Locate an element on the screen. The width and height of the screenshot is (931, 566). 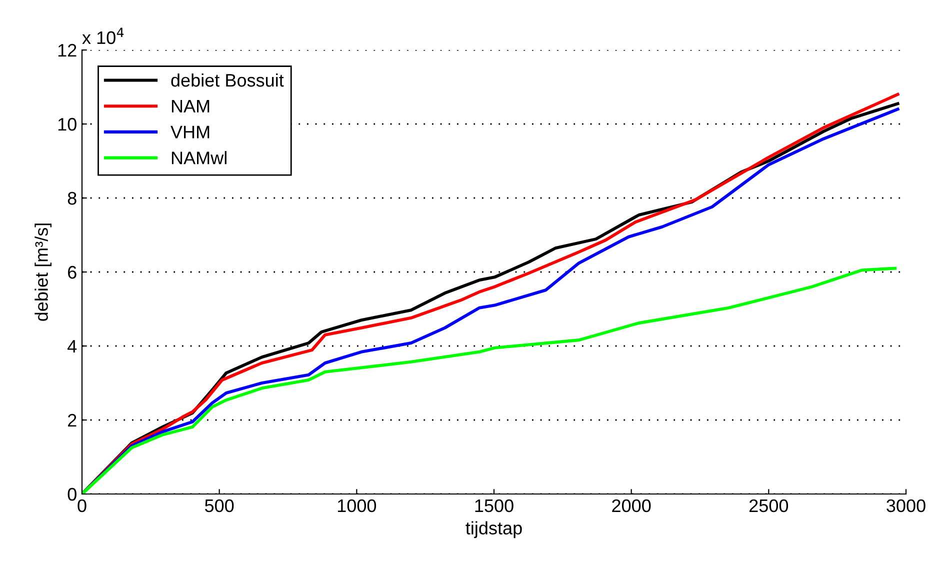
x-tick-label: 2000 is located at coordinates (631, 505).